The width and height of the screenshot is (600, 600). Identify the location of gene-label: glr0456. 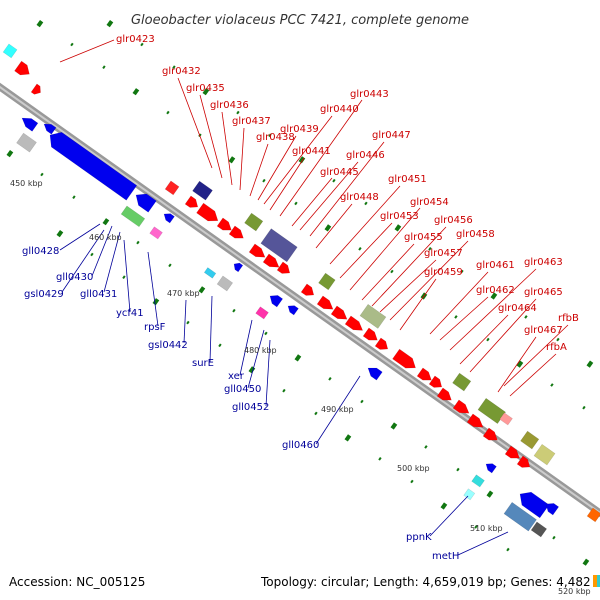
(453, 220).